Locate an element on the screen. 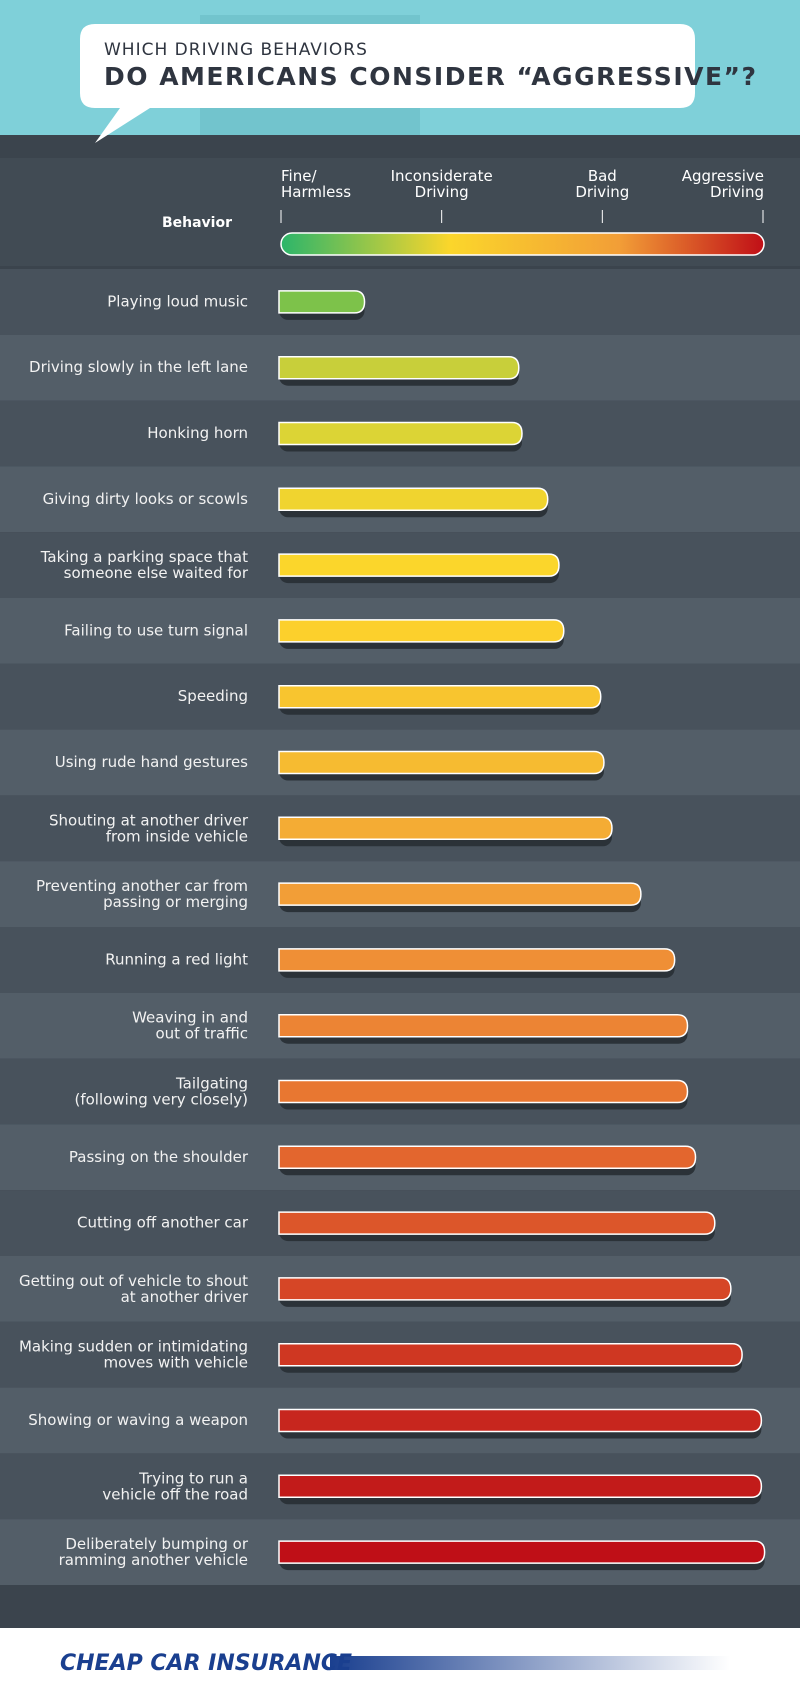  category-label: Passing on the shoulder is located at coordinates (159, 1157).